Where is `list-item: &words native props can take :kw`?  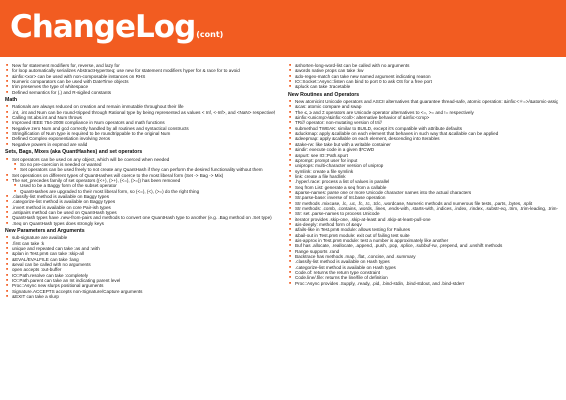
list-item: &words native props can take :kw is located at coordinates (423, 70).